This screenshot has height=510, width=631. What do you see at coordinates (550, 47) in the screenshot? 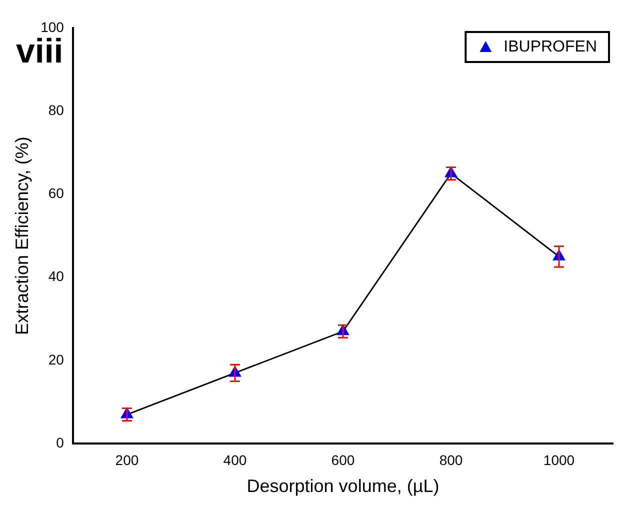
I see `legend-label: IBUPROFEN` at bounding box center [550, 47].